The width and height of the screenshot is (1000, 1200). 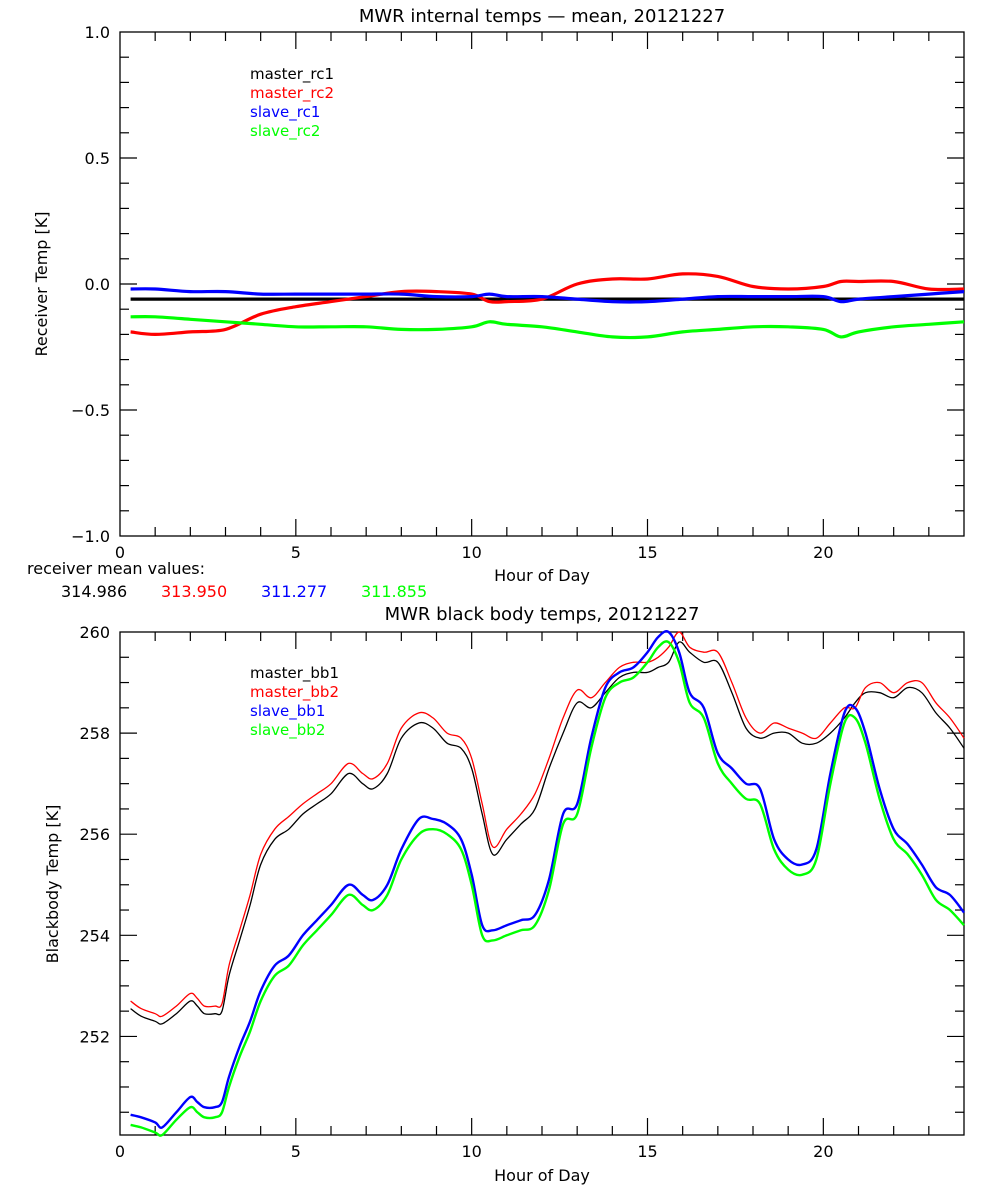 What do you see at coordinates (471, 1151) in the screenshot?
I see `blackbody-x-tick-label: 10` at bounding box center [471, 1151].